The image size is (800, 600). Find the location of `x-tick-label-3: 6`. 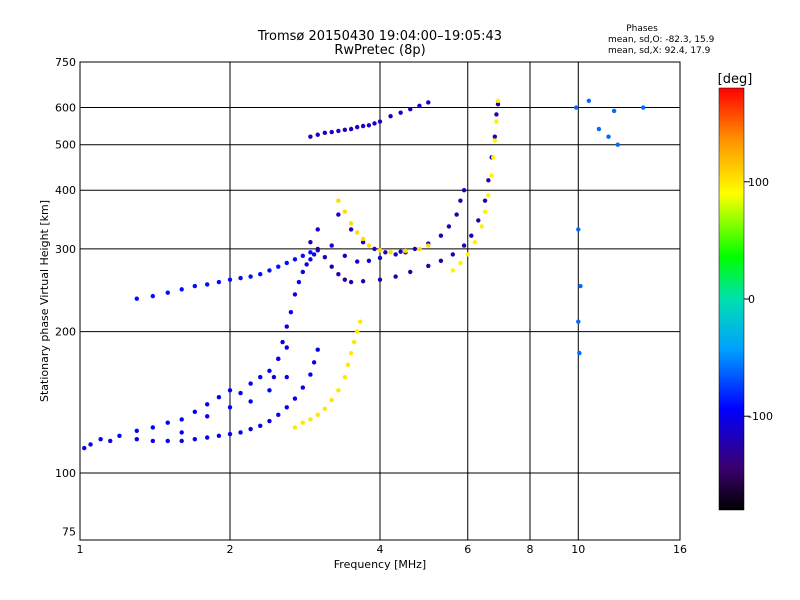

x-tick-label-3: 6 is located at coordinates (467, 549).